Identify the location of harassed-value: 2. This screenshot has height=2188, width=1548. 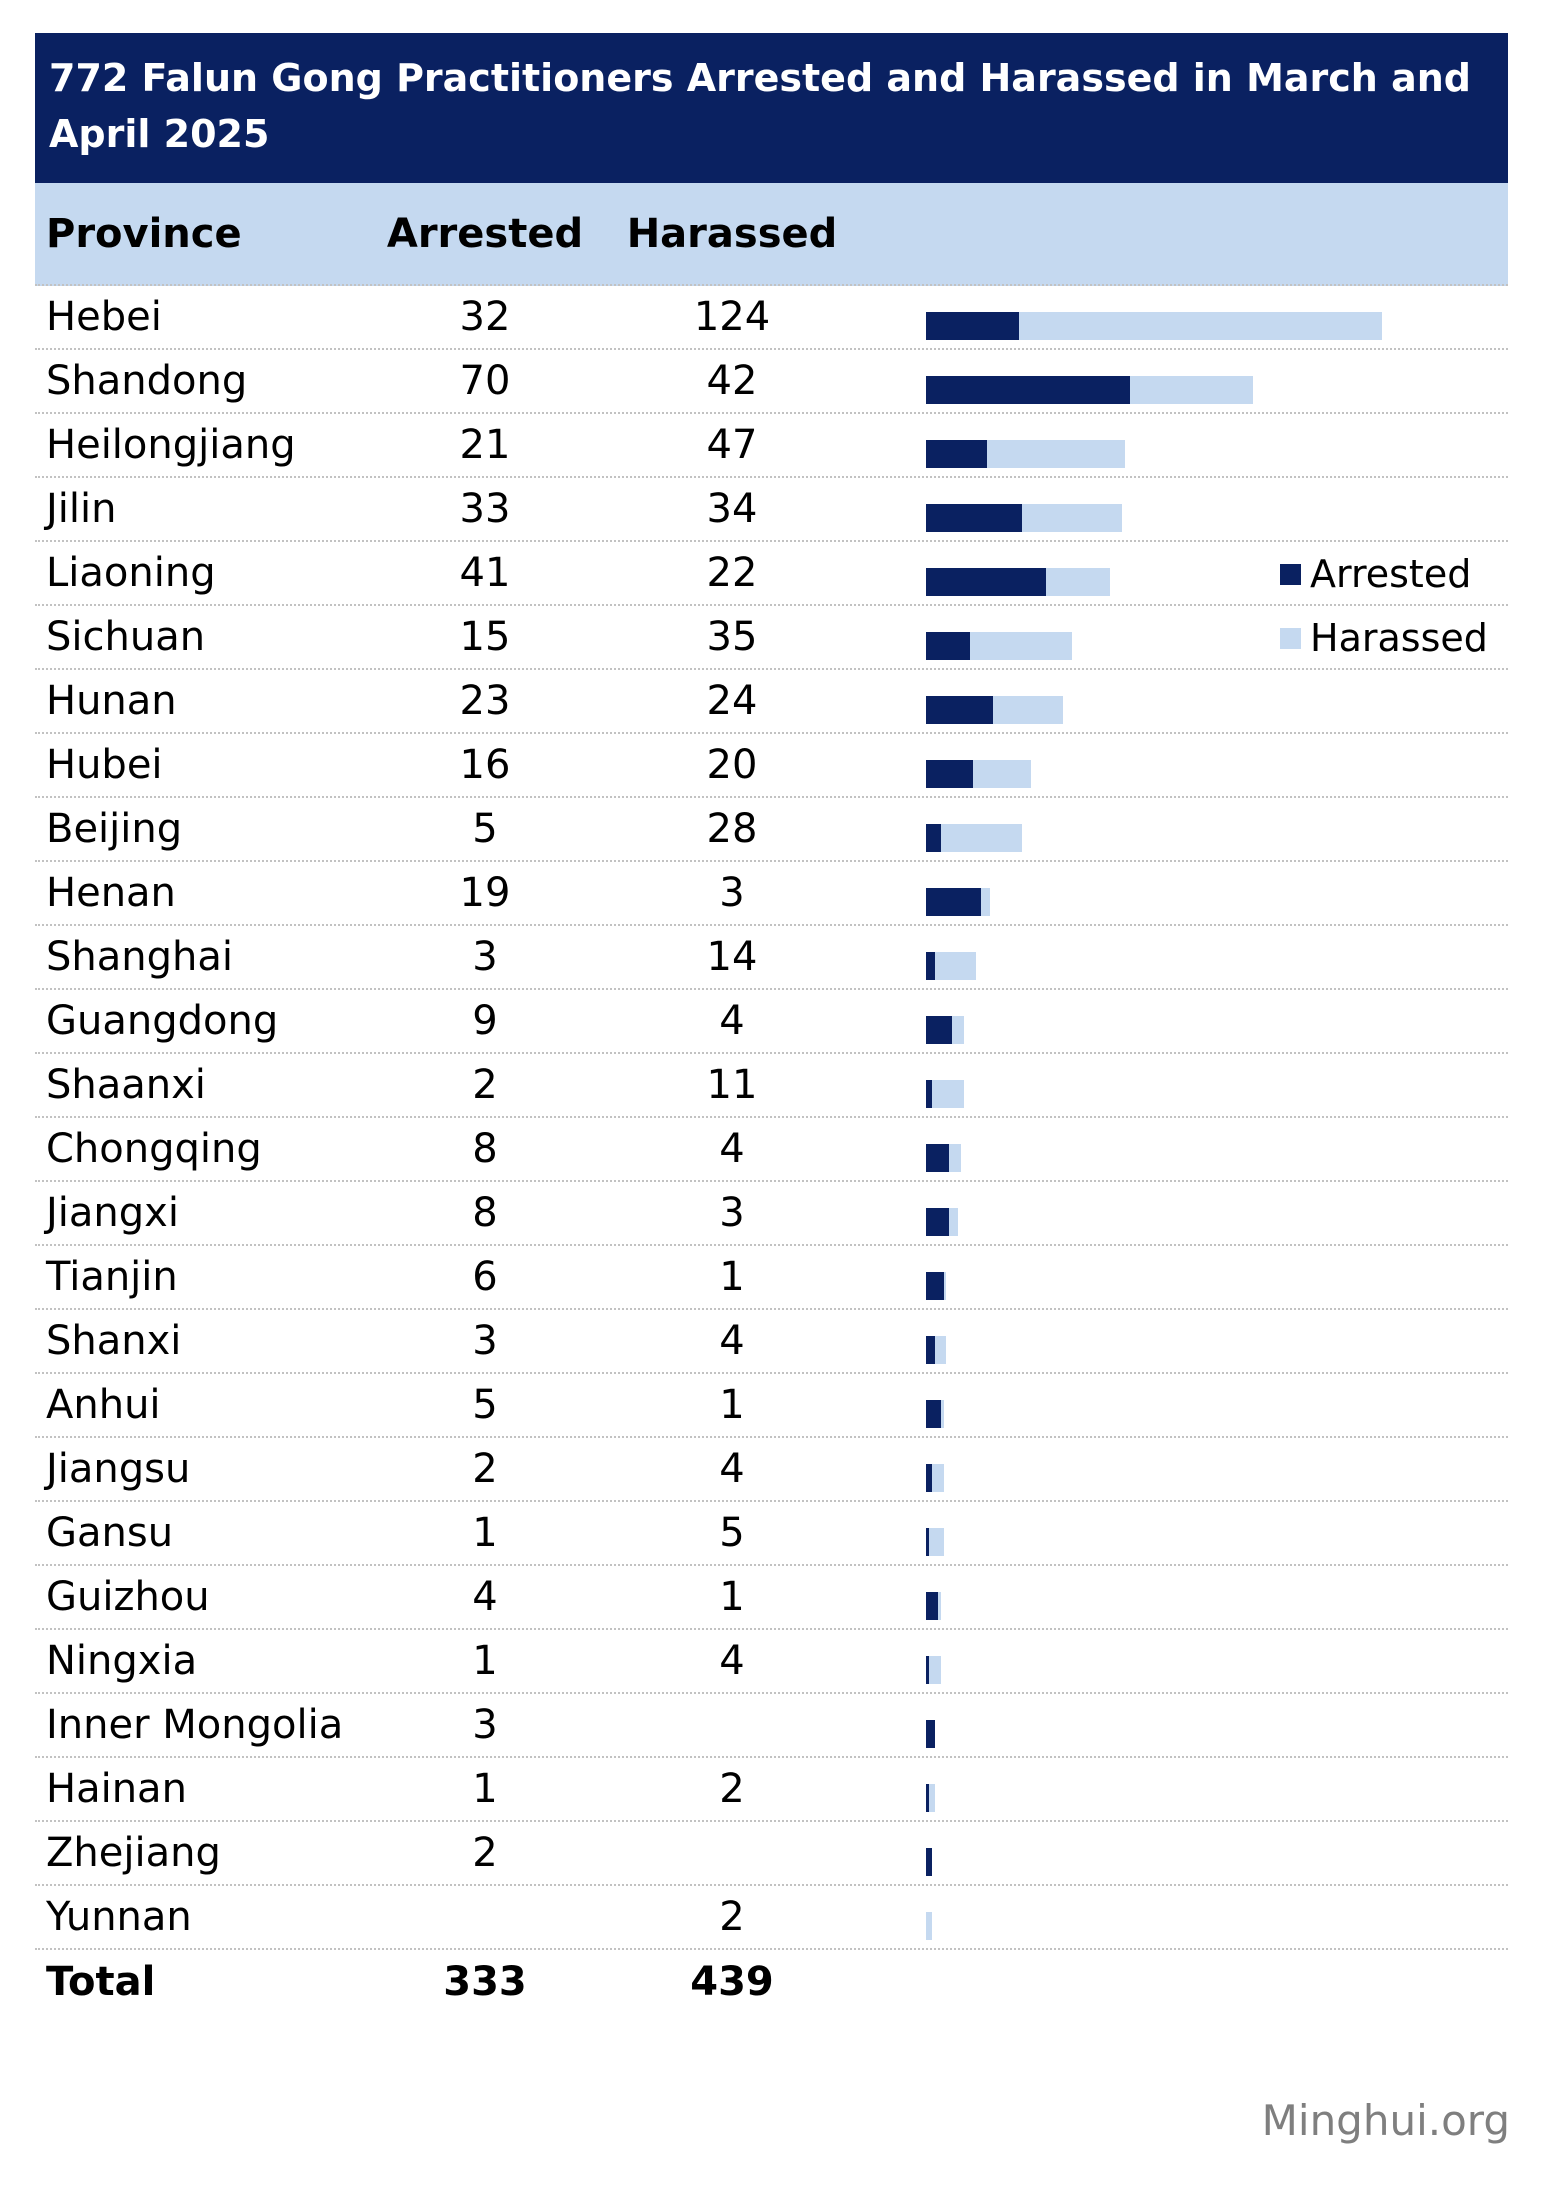
(732, 1789).